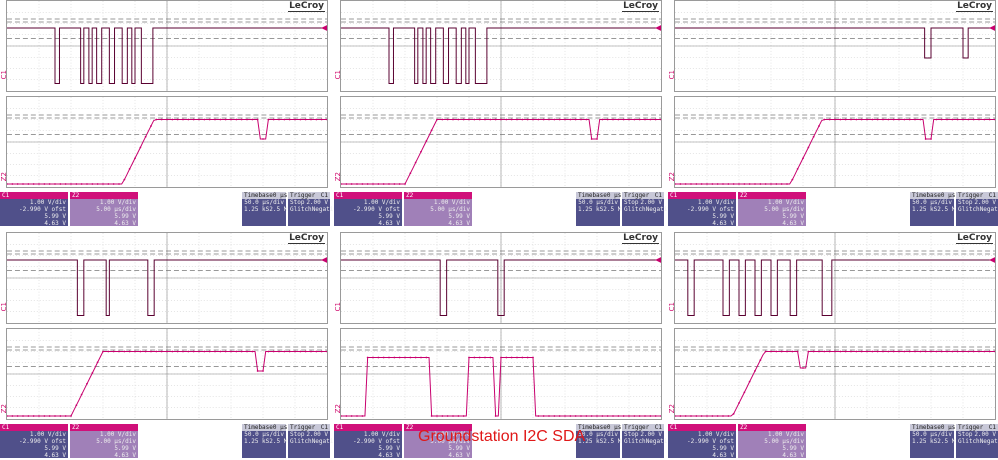  What do you see at coordinates (55, 216) in the screenshot?
I see `c1-channel-box-row-value: 5.99 V` at bounding box center [55, 216].